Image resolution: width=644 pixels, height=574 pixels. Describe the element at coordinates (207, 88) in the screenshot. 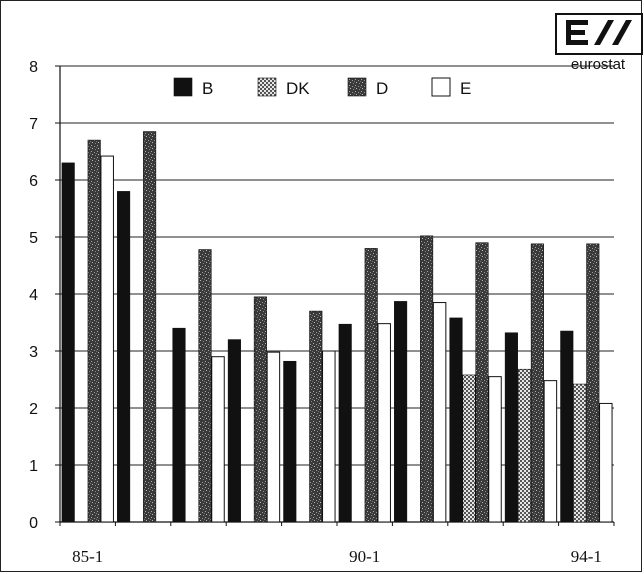

I see `legend-label-b: B` at that location.